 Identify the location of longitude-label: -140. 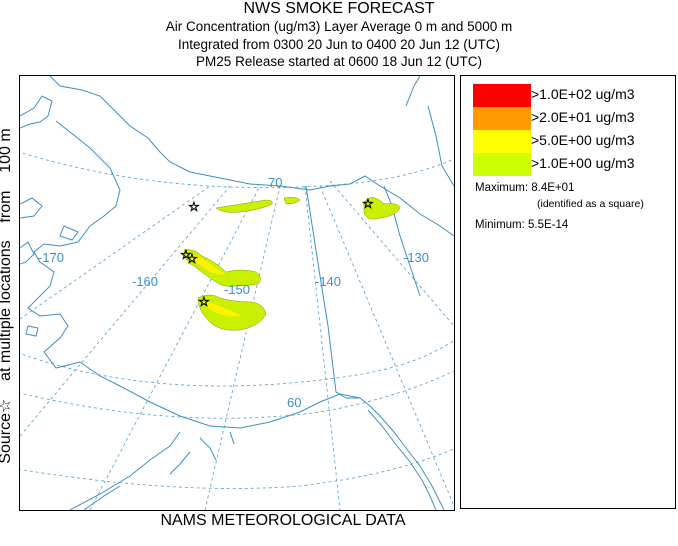
(328, 281).